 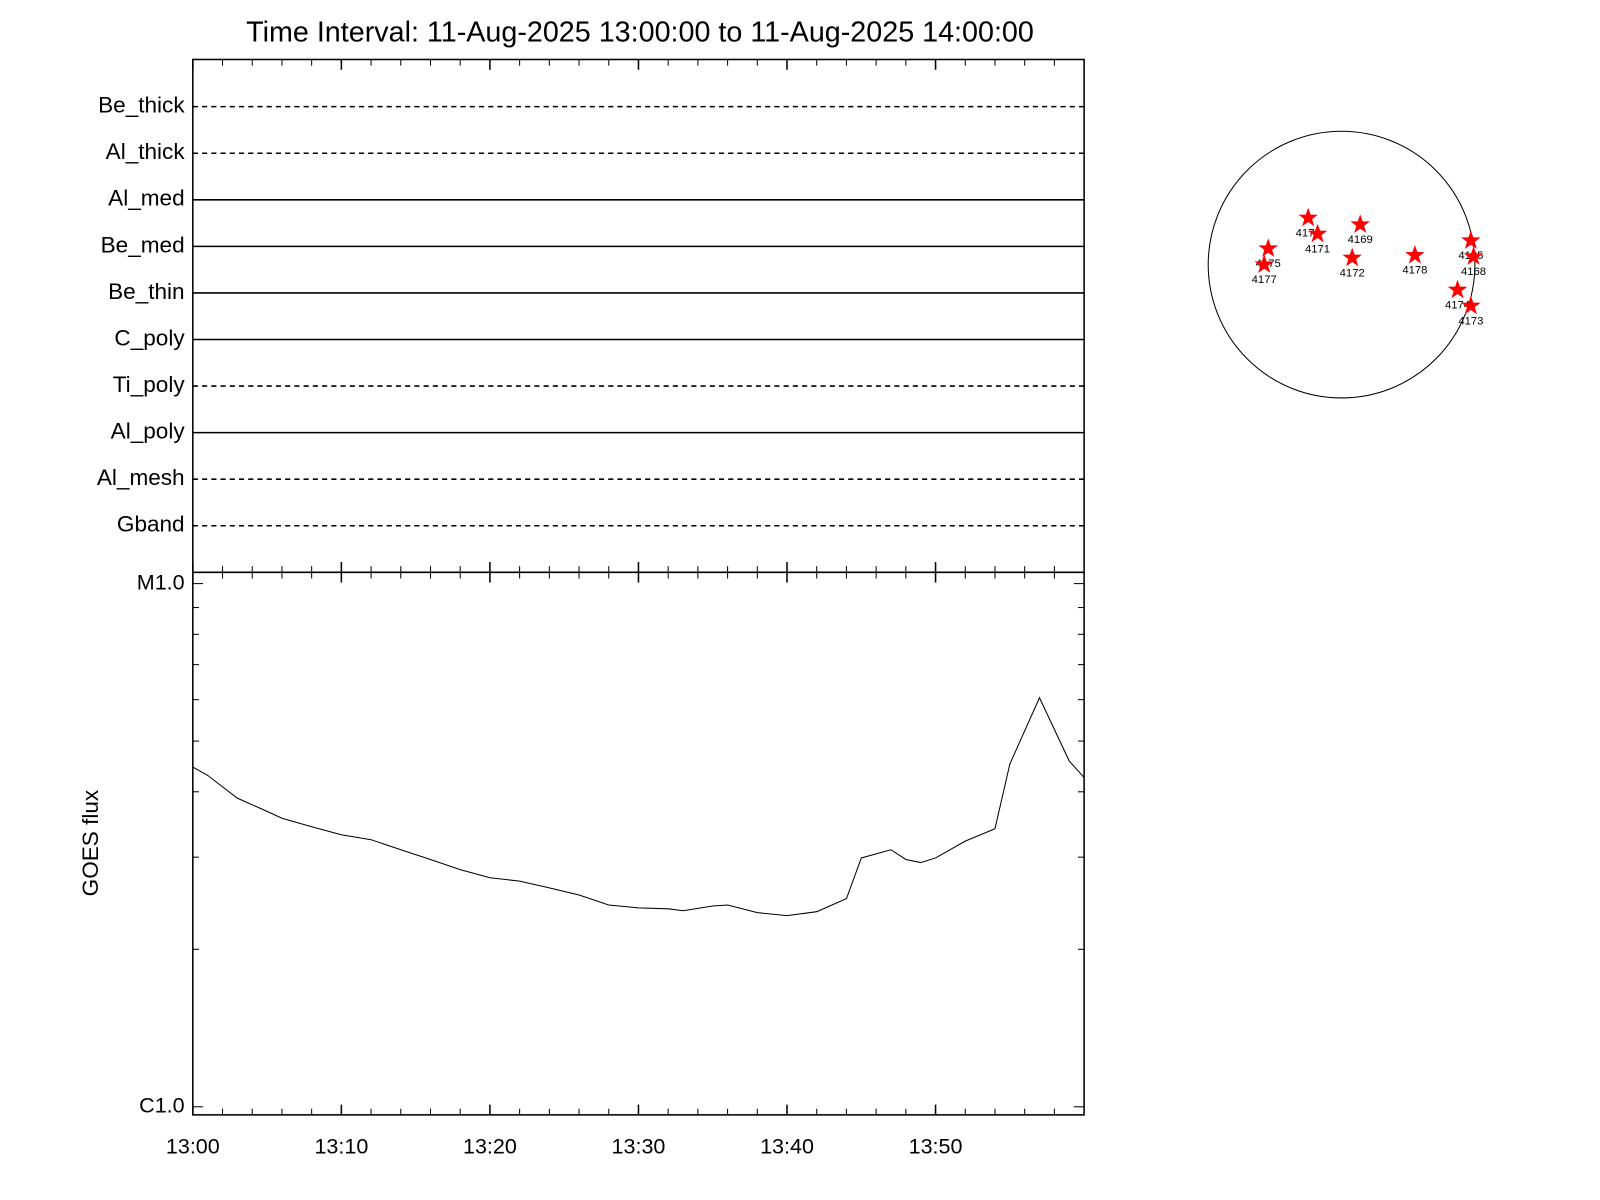 I want to click on region-label: 4177, so click(x=1264, y=280).